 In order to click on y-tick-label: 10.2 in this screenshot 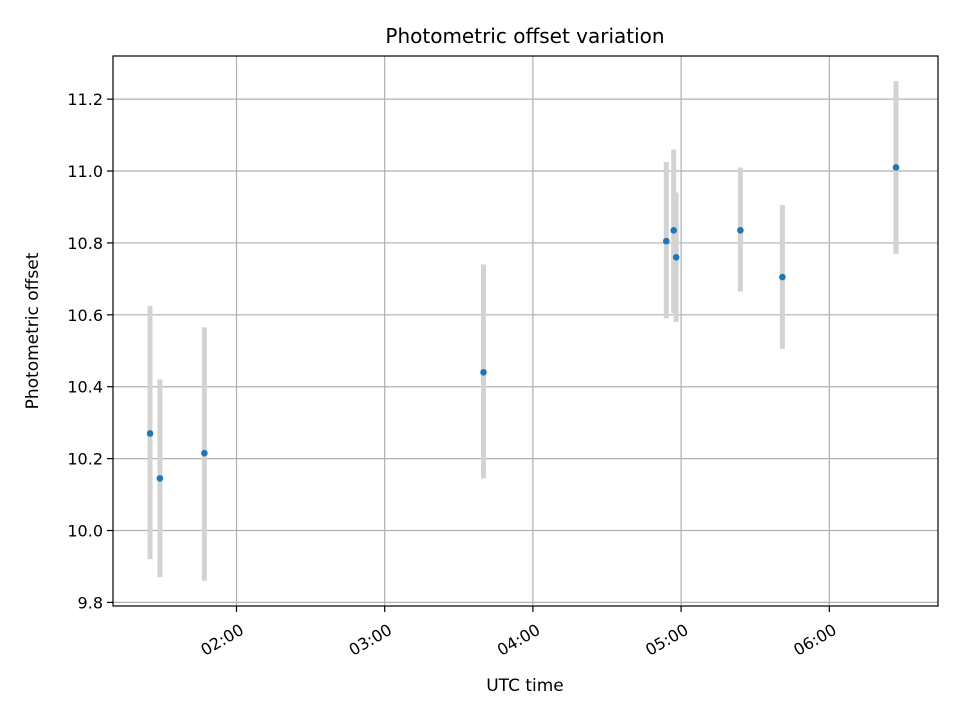, I will do `click(85, 459)`.